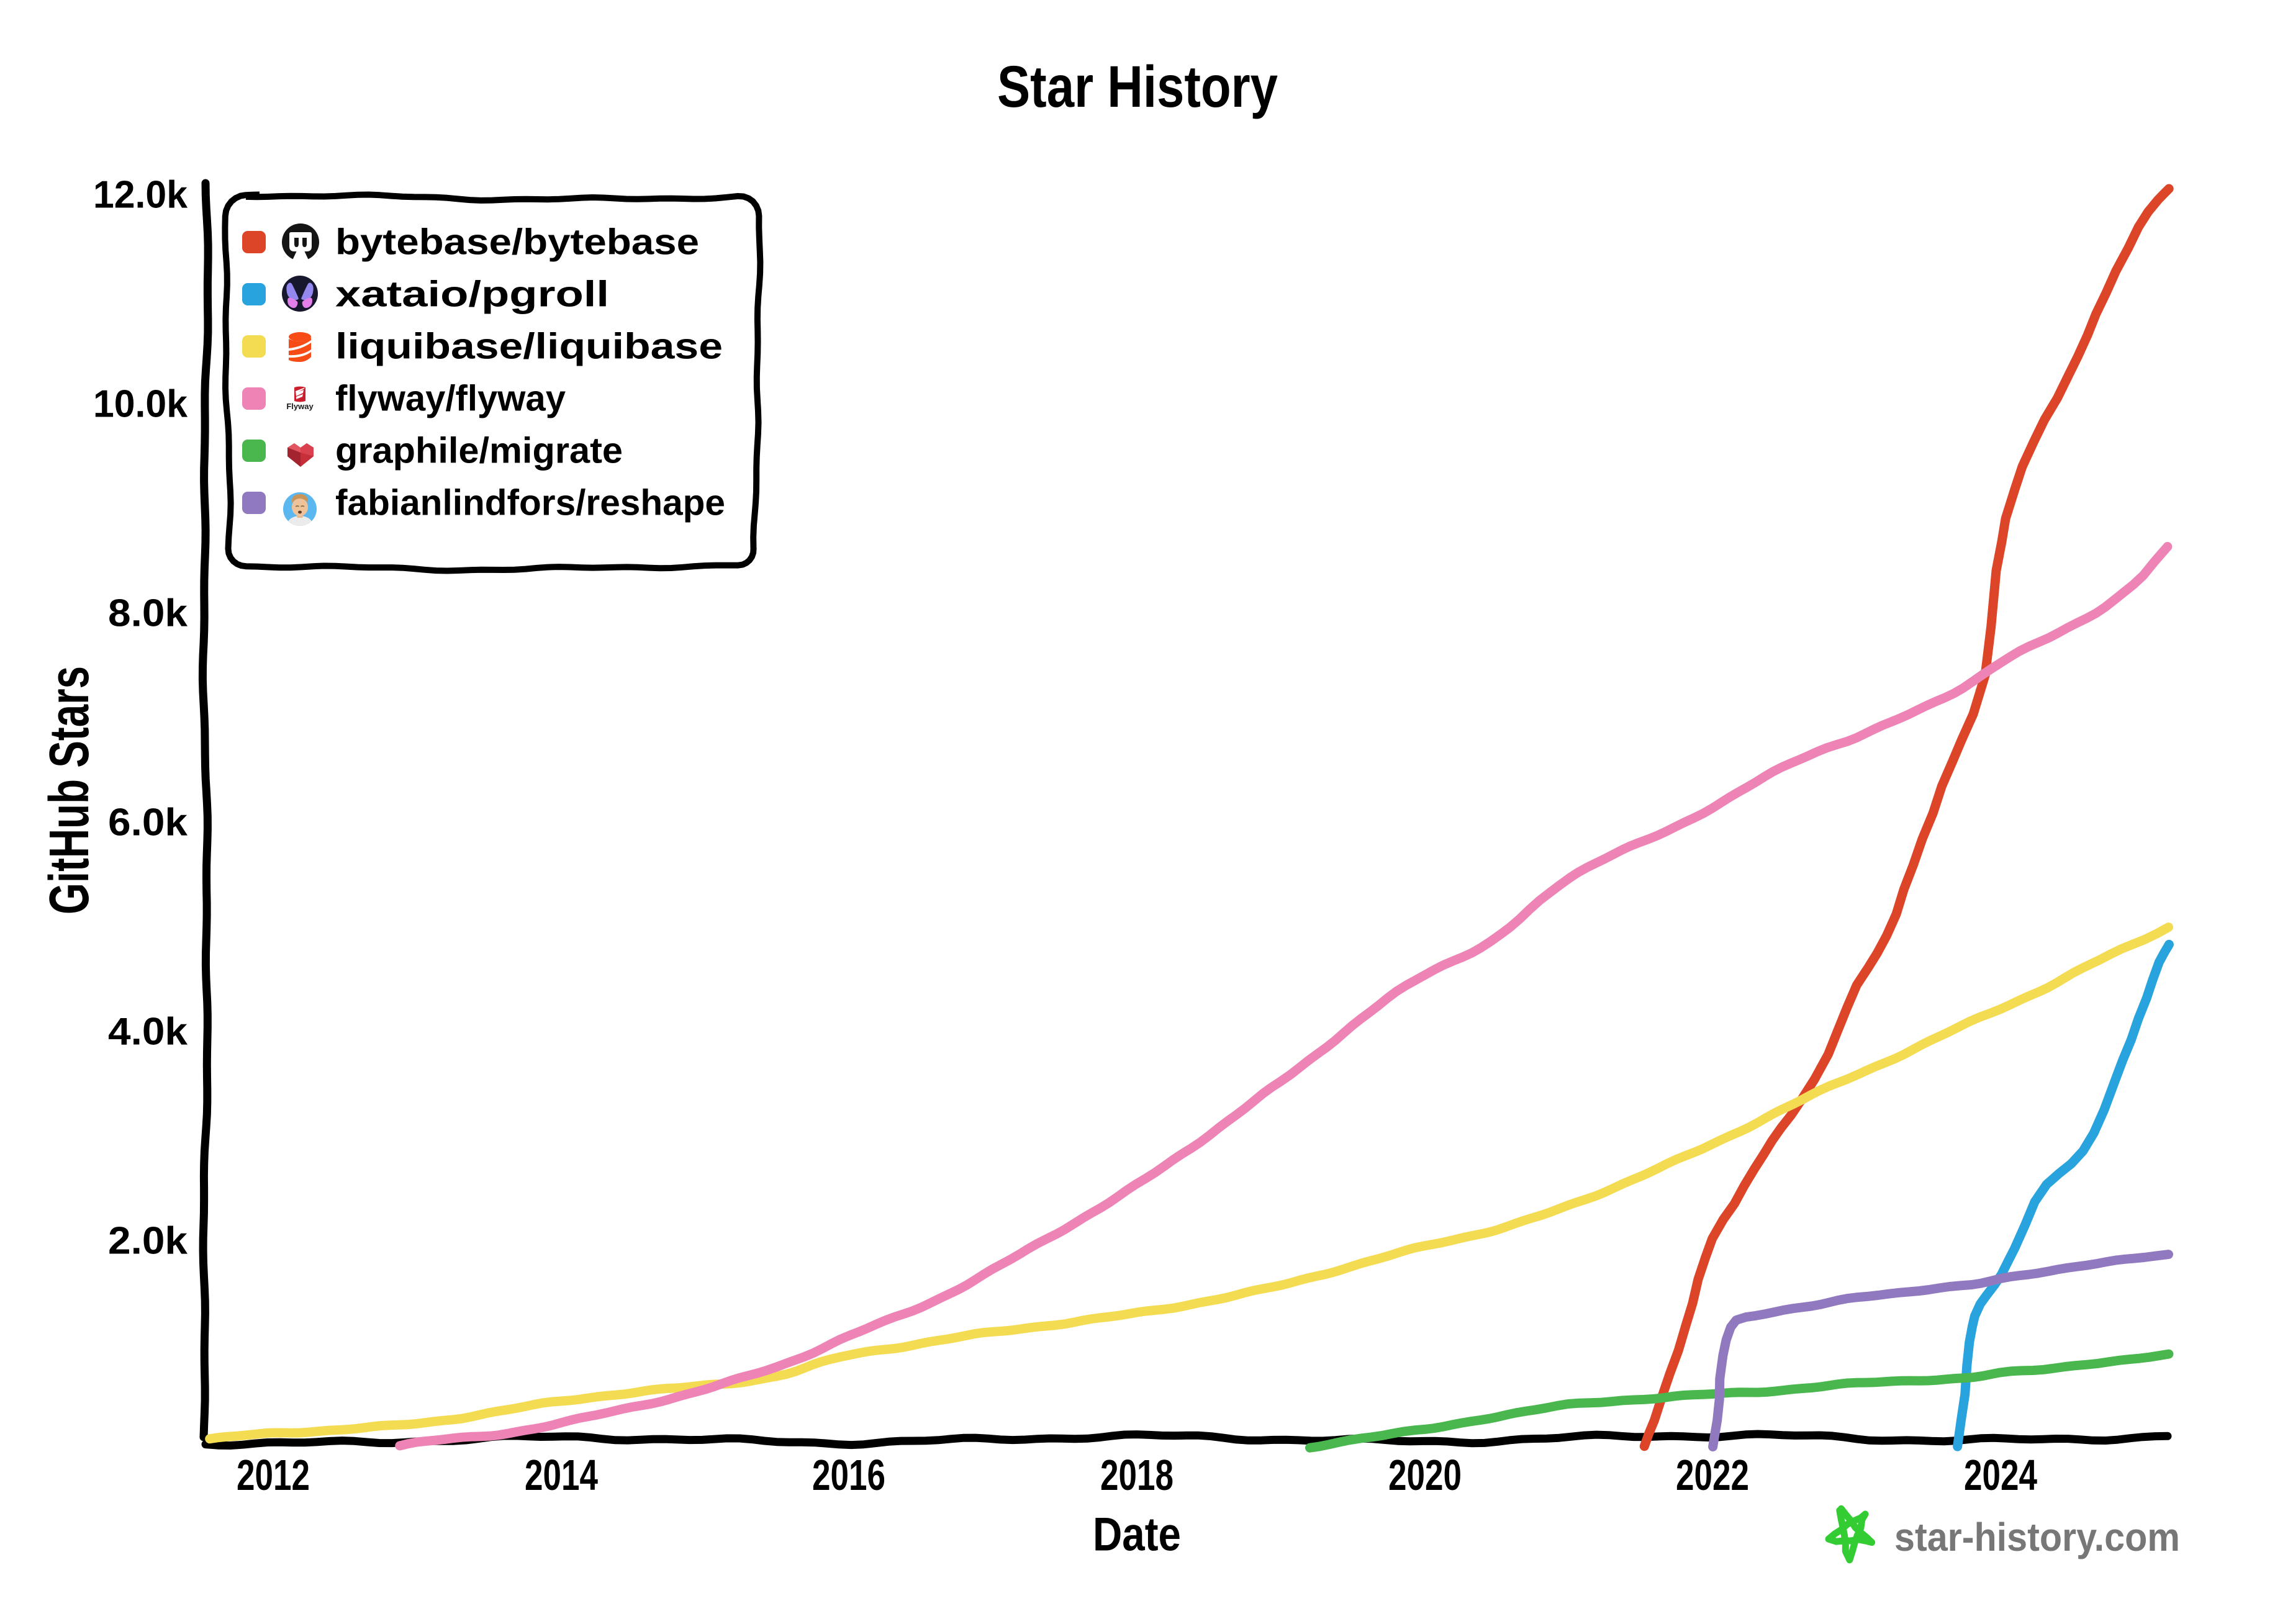 The height and width of the screenshot is (1624, 2275). Describe the element at coordinates (561, 1475) in the screenshot. I see `svg-text: 2014` at that location.